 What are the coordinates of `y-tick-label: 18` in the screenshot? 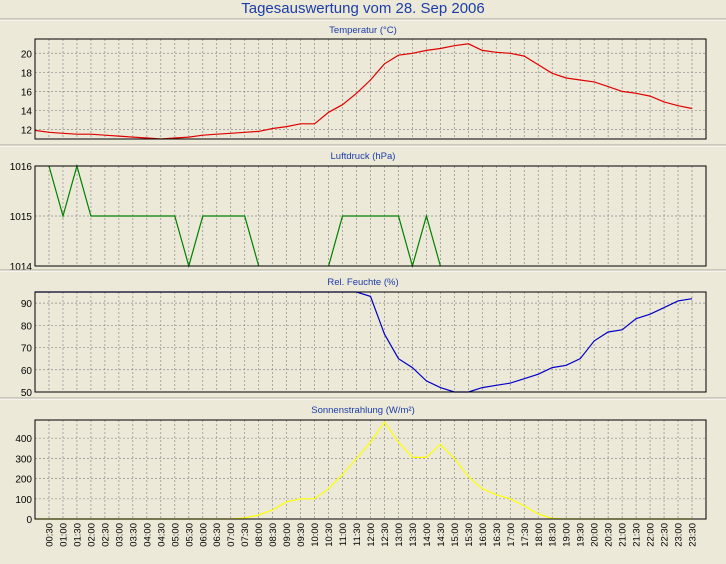 It's located at (27, 73).